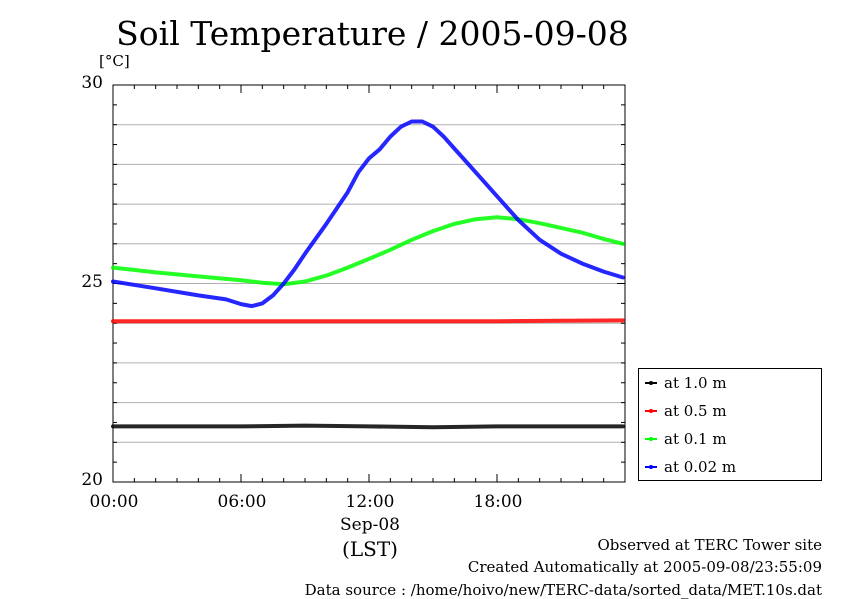 This screenshot has width=842, height=599. What do you see at coordinates (651, 467) in the screenshot?
I see `legend-swatch-0-02m` at bounding box center [651, 467].